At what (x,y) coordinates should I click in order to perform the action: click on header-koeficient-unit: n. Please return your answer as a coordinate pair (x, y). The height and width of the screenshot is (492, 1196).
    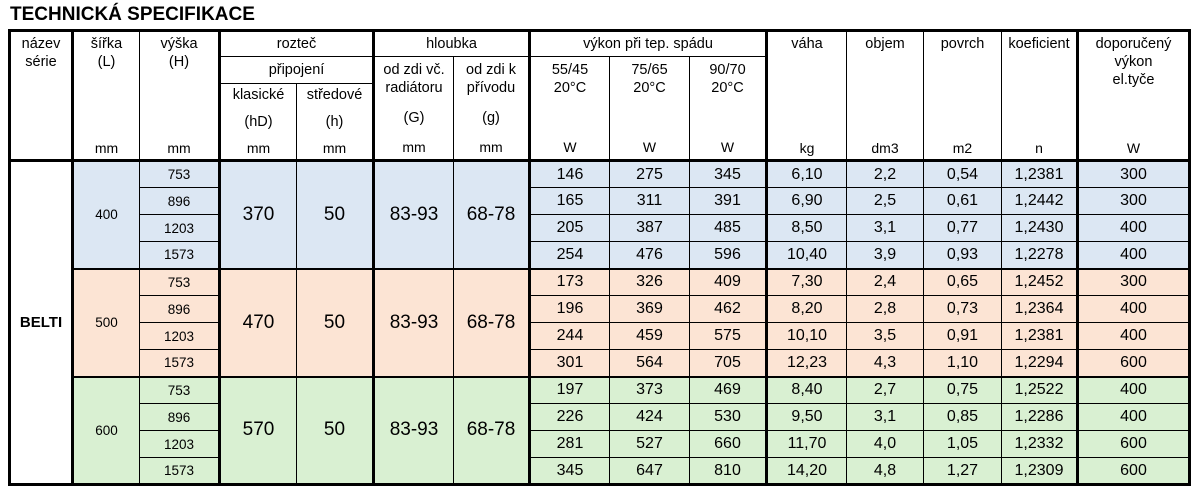
    Looking at the image, I should click on (1039, 147).